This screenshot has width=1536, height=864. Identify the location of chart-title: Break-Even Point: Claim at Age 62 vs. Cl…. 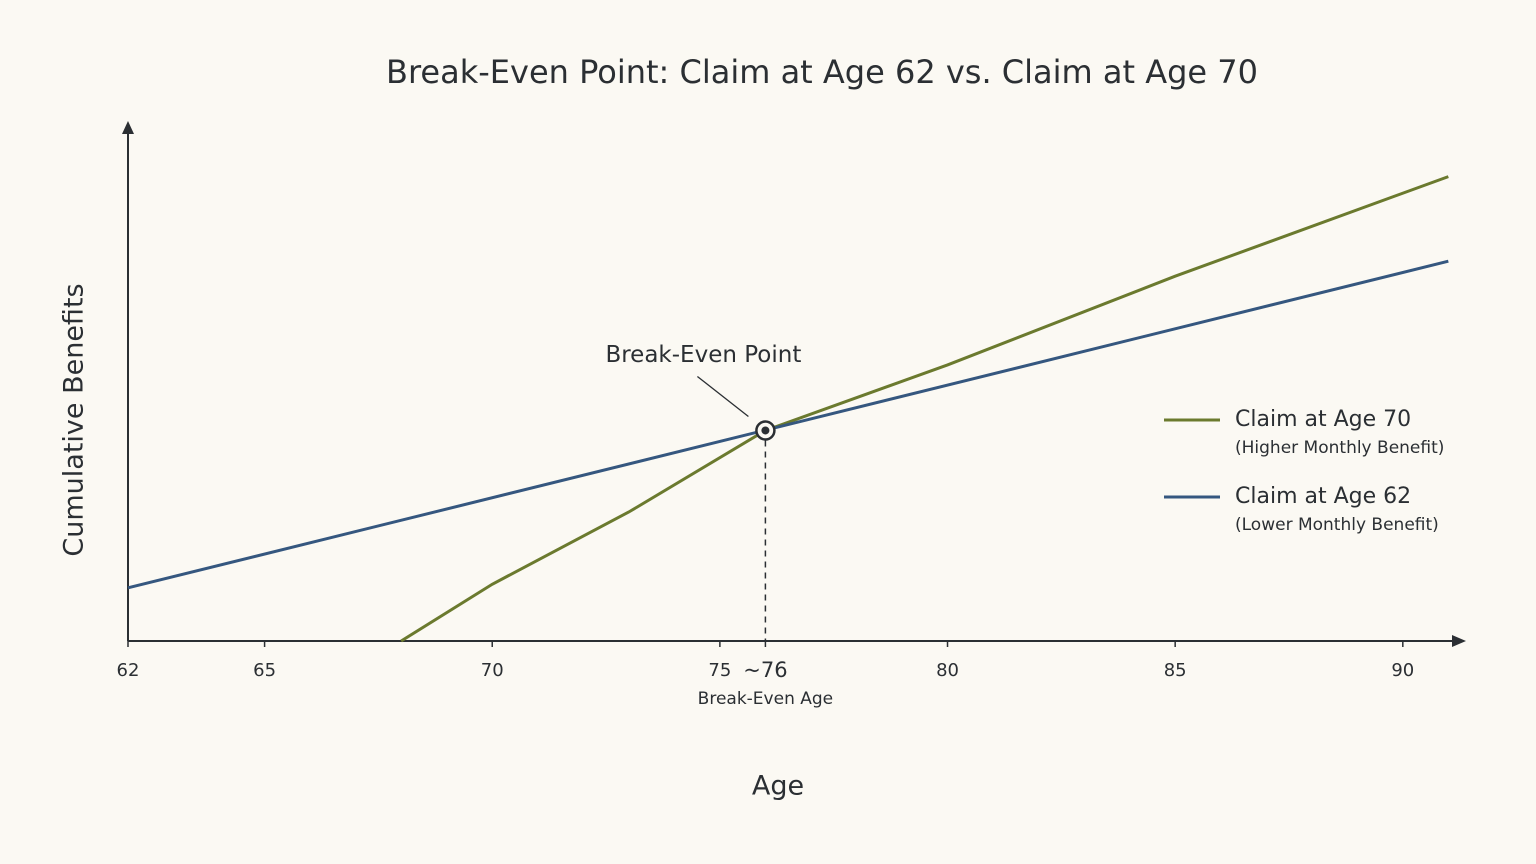
(822, 72).